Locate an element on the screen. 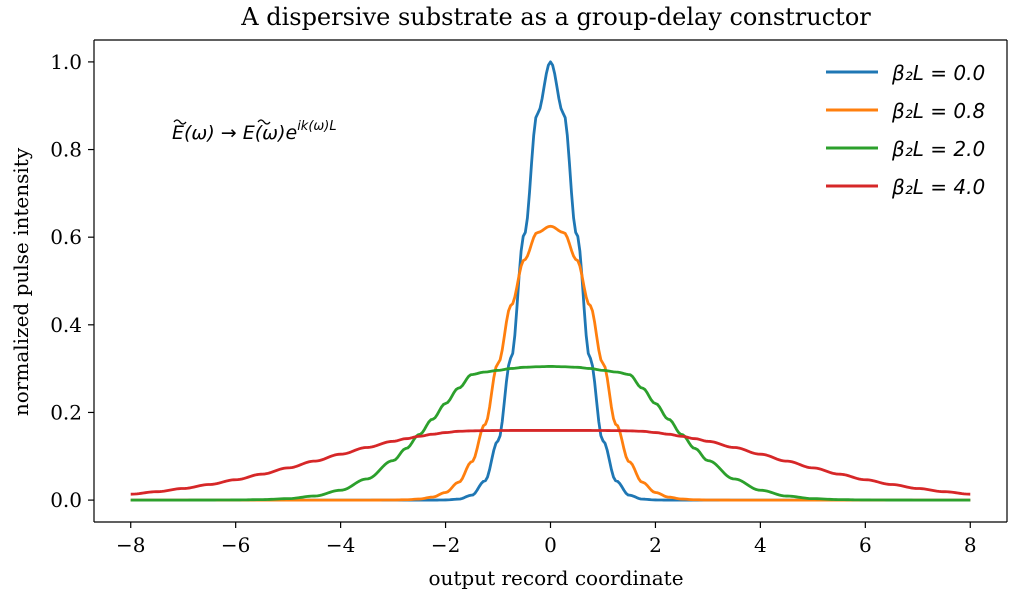 This screenshot has width=1009, height=592. y-tick-label: 0.2 is located at coordinates (66, 412).